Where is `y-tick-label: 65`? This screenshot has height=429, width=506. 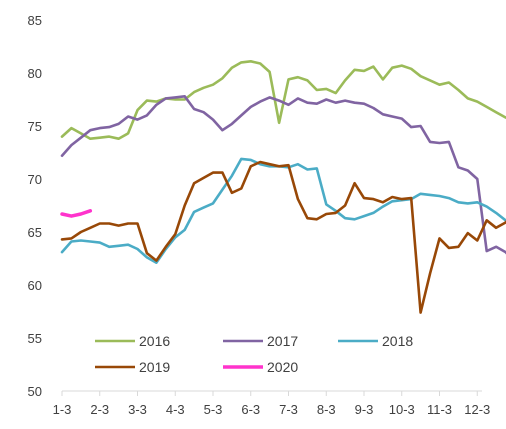
y-tick-label: 65 is located at coordinates (35, 232).